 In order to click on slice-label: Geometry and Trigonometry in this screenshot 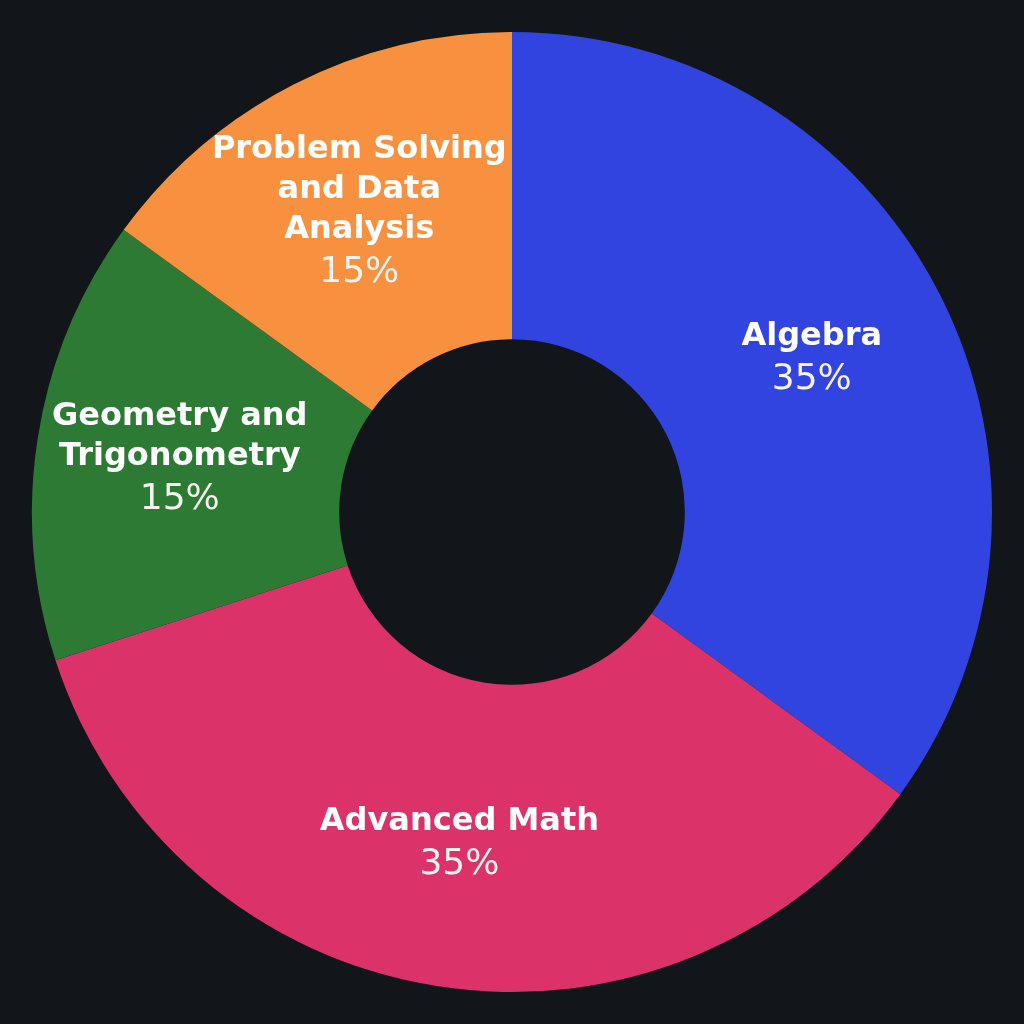, I will do `click(180, 433)`.